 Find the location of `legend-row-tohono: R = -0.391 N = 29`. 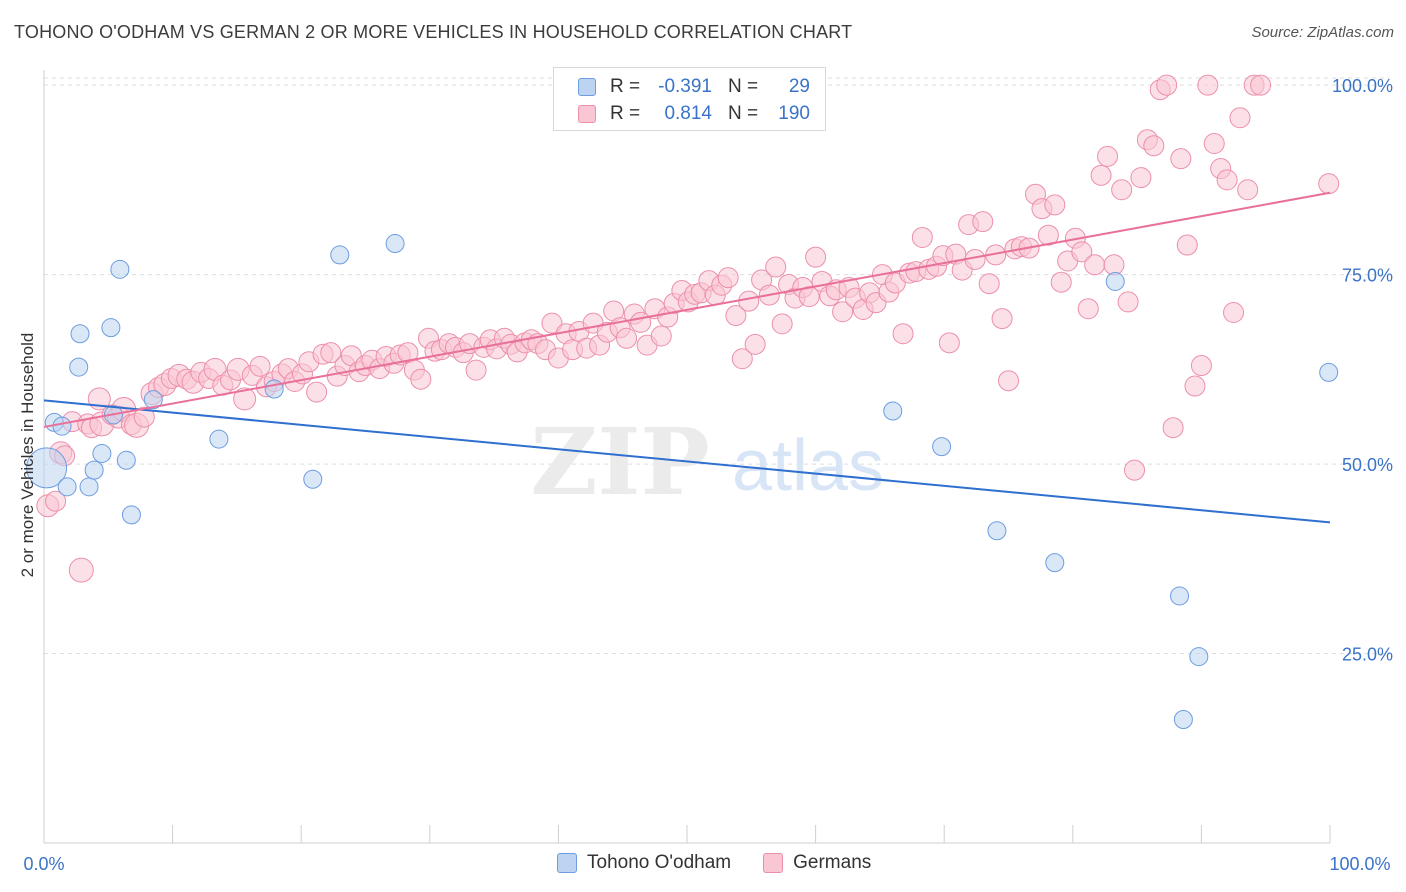

legend-row-tohono: R = -0.391 N = 29 is located at coordinates (694, 87).